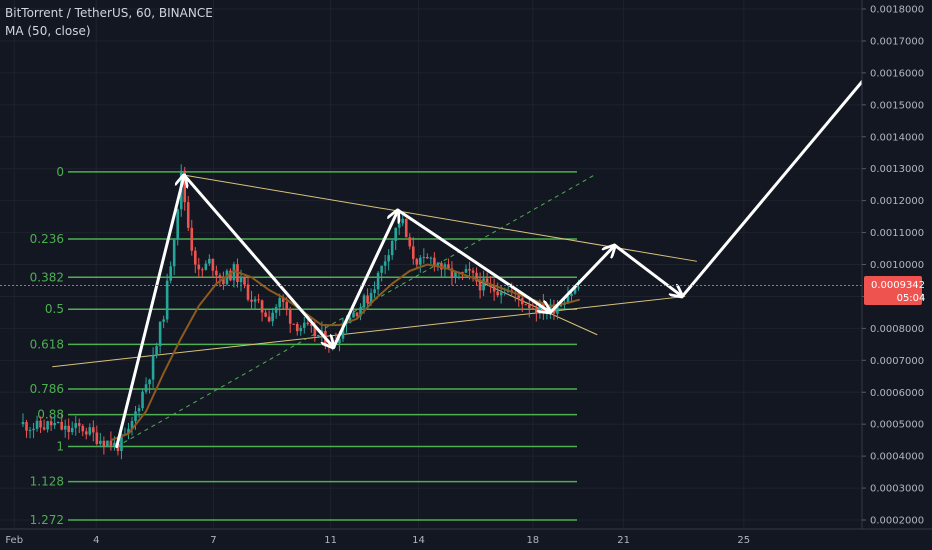  I want to click on x-tick-label: 4, so click(96, 540).